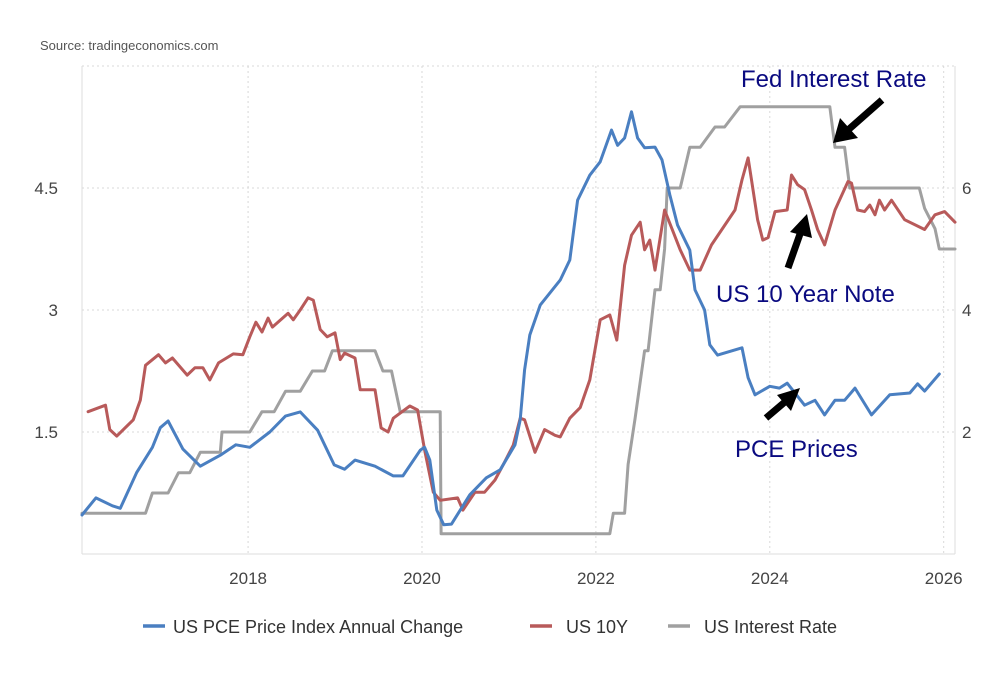  Describe the element at coordinates (318, 627) in the screenshot. I see `legend-label-pce: US PCE Price Index Annual Change` at that location.